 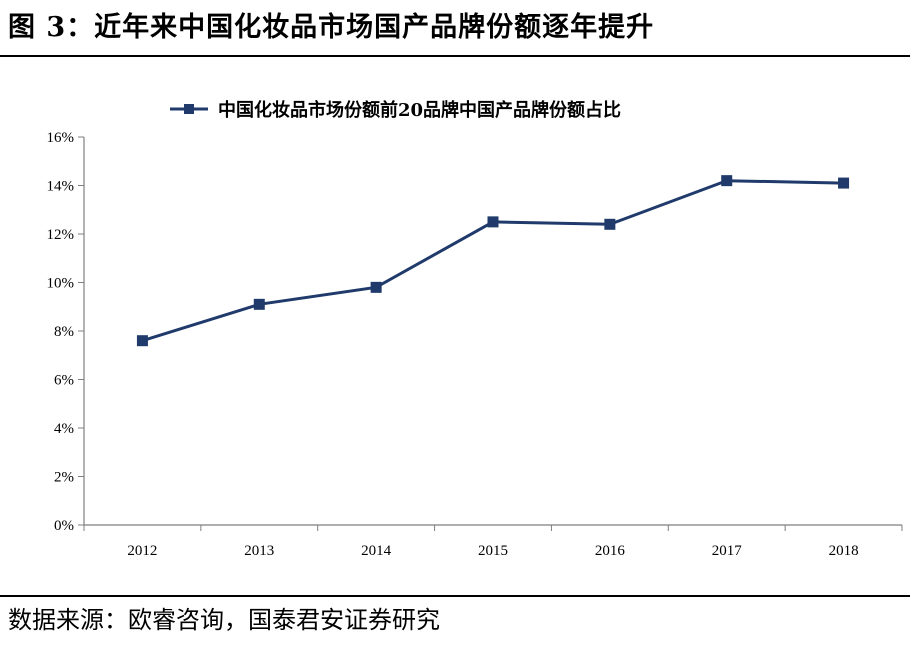 What do you see at coordinates (419, 110) in the screenshot?
I see `legend-label: 中国化妆品市场份额前20品牌中国产品牌份额占比` at bounding box center [419, 110].